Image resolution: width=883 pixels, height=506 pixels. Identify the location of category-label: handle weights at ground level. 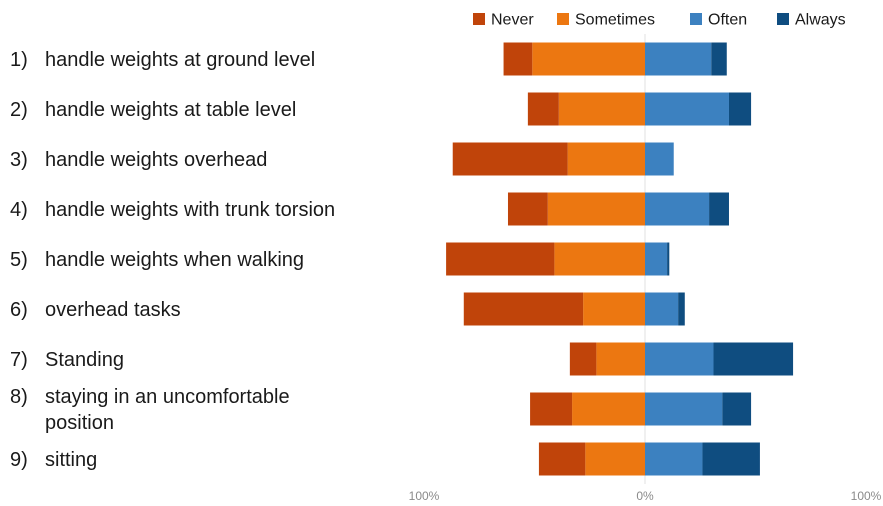
(180, 60).